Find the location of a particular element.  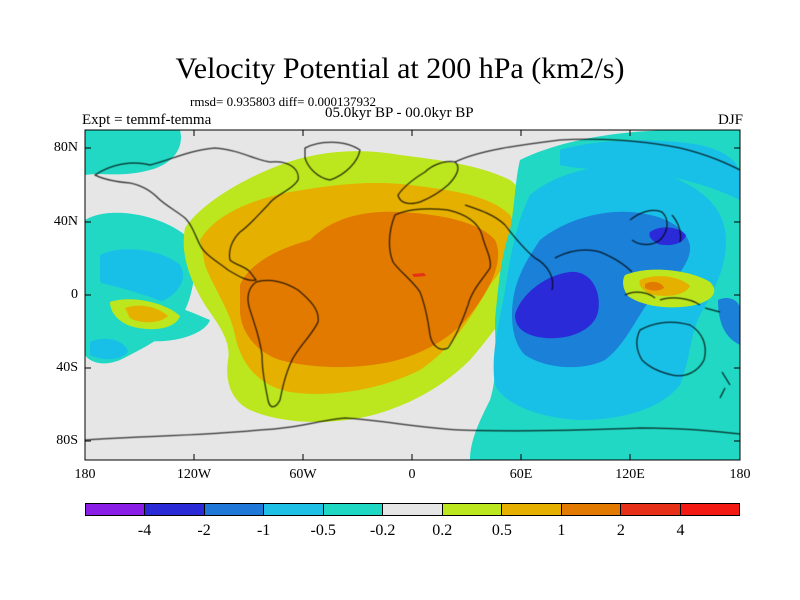

lon-label: 60W is located at coordinates (303, 474).